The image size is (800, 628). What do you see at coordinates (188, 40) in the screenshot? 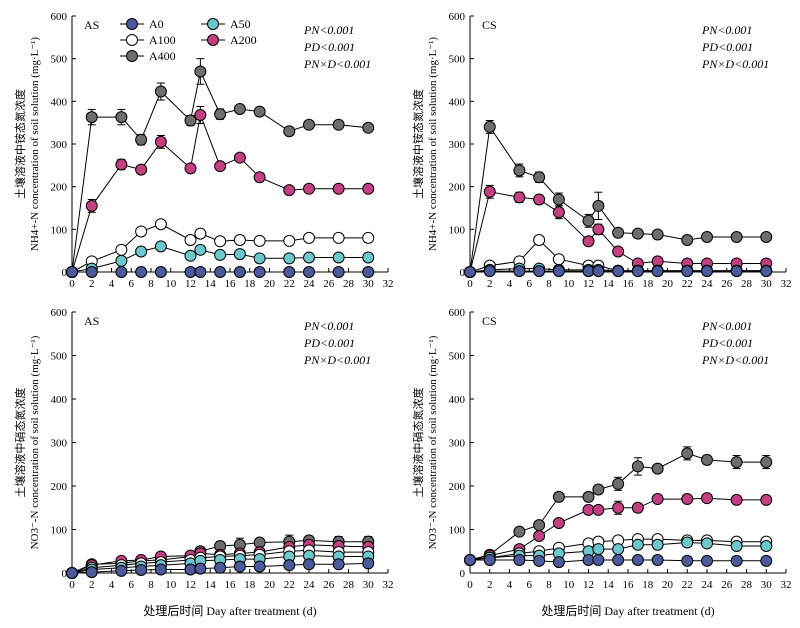
I see `legend: A0 A50 A100 A200 A400` at bounding box center [188, 40].